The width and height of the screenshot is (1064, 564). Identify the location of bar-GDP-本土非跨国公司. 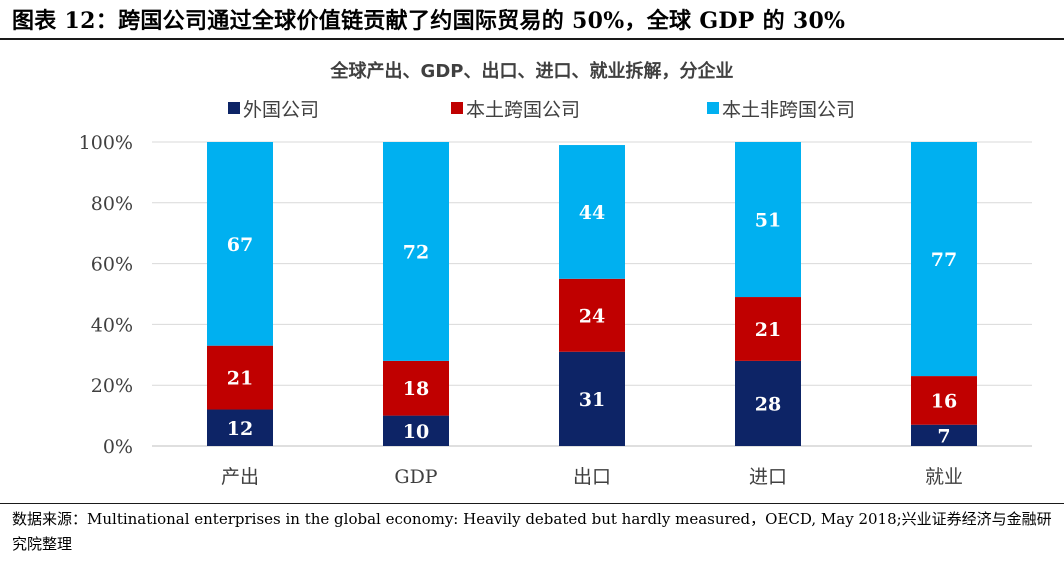
(416, 251).